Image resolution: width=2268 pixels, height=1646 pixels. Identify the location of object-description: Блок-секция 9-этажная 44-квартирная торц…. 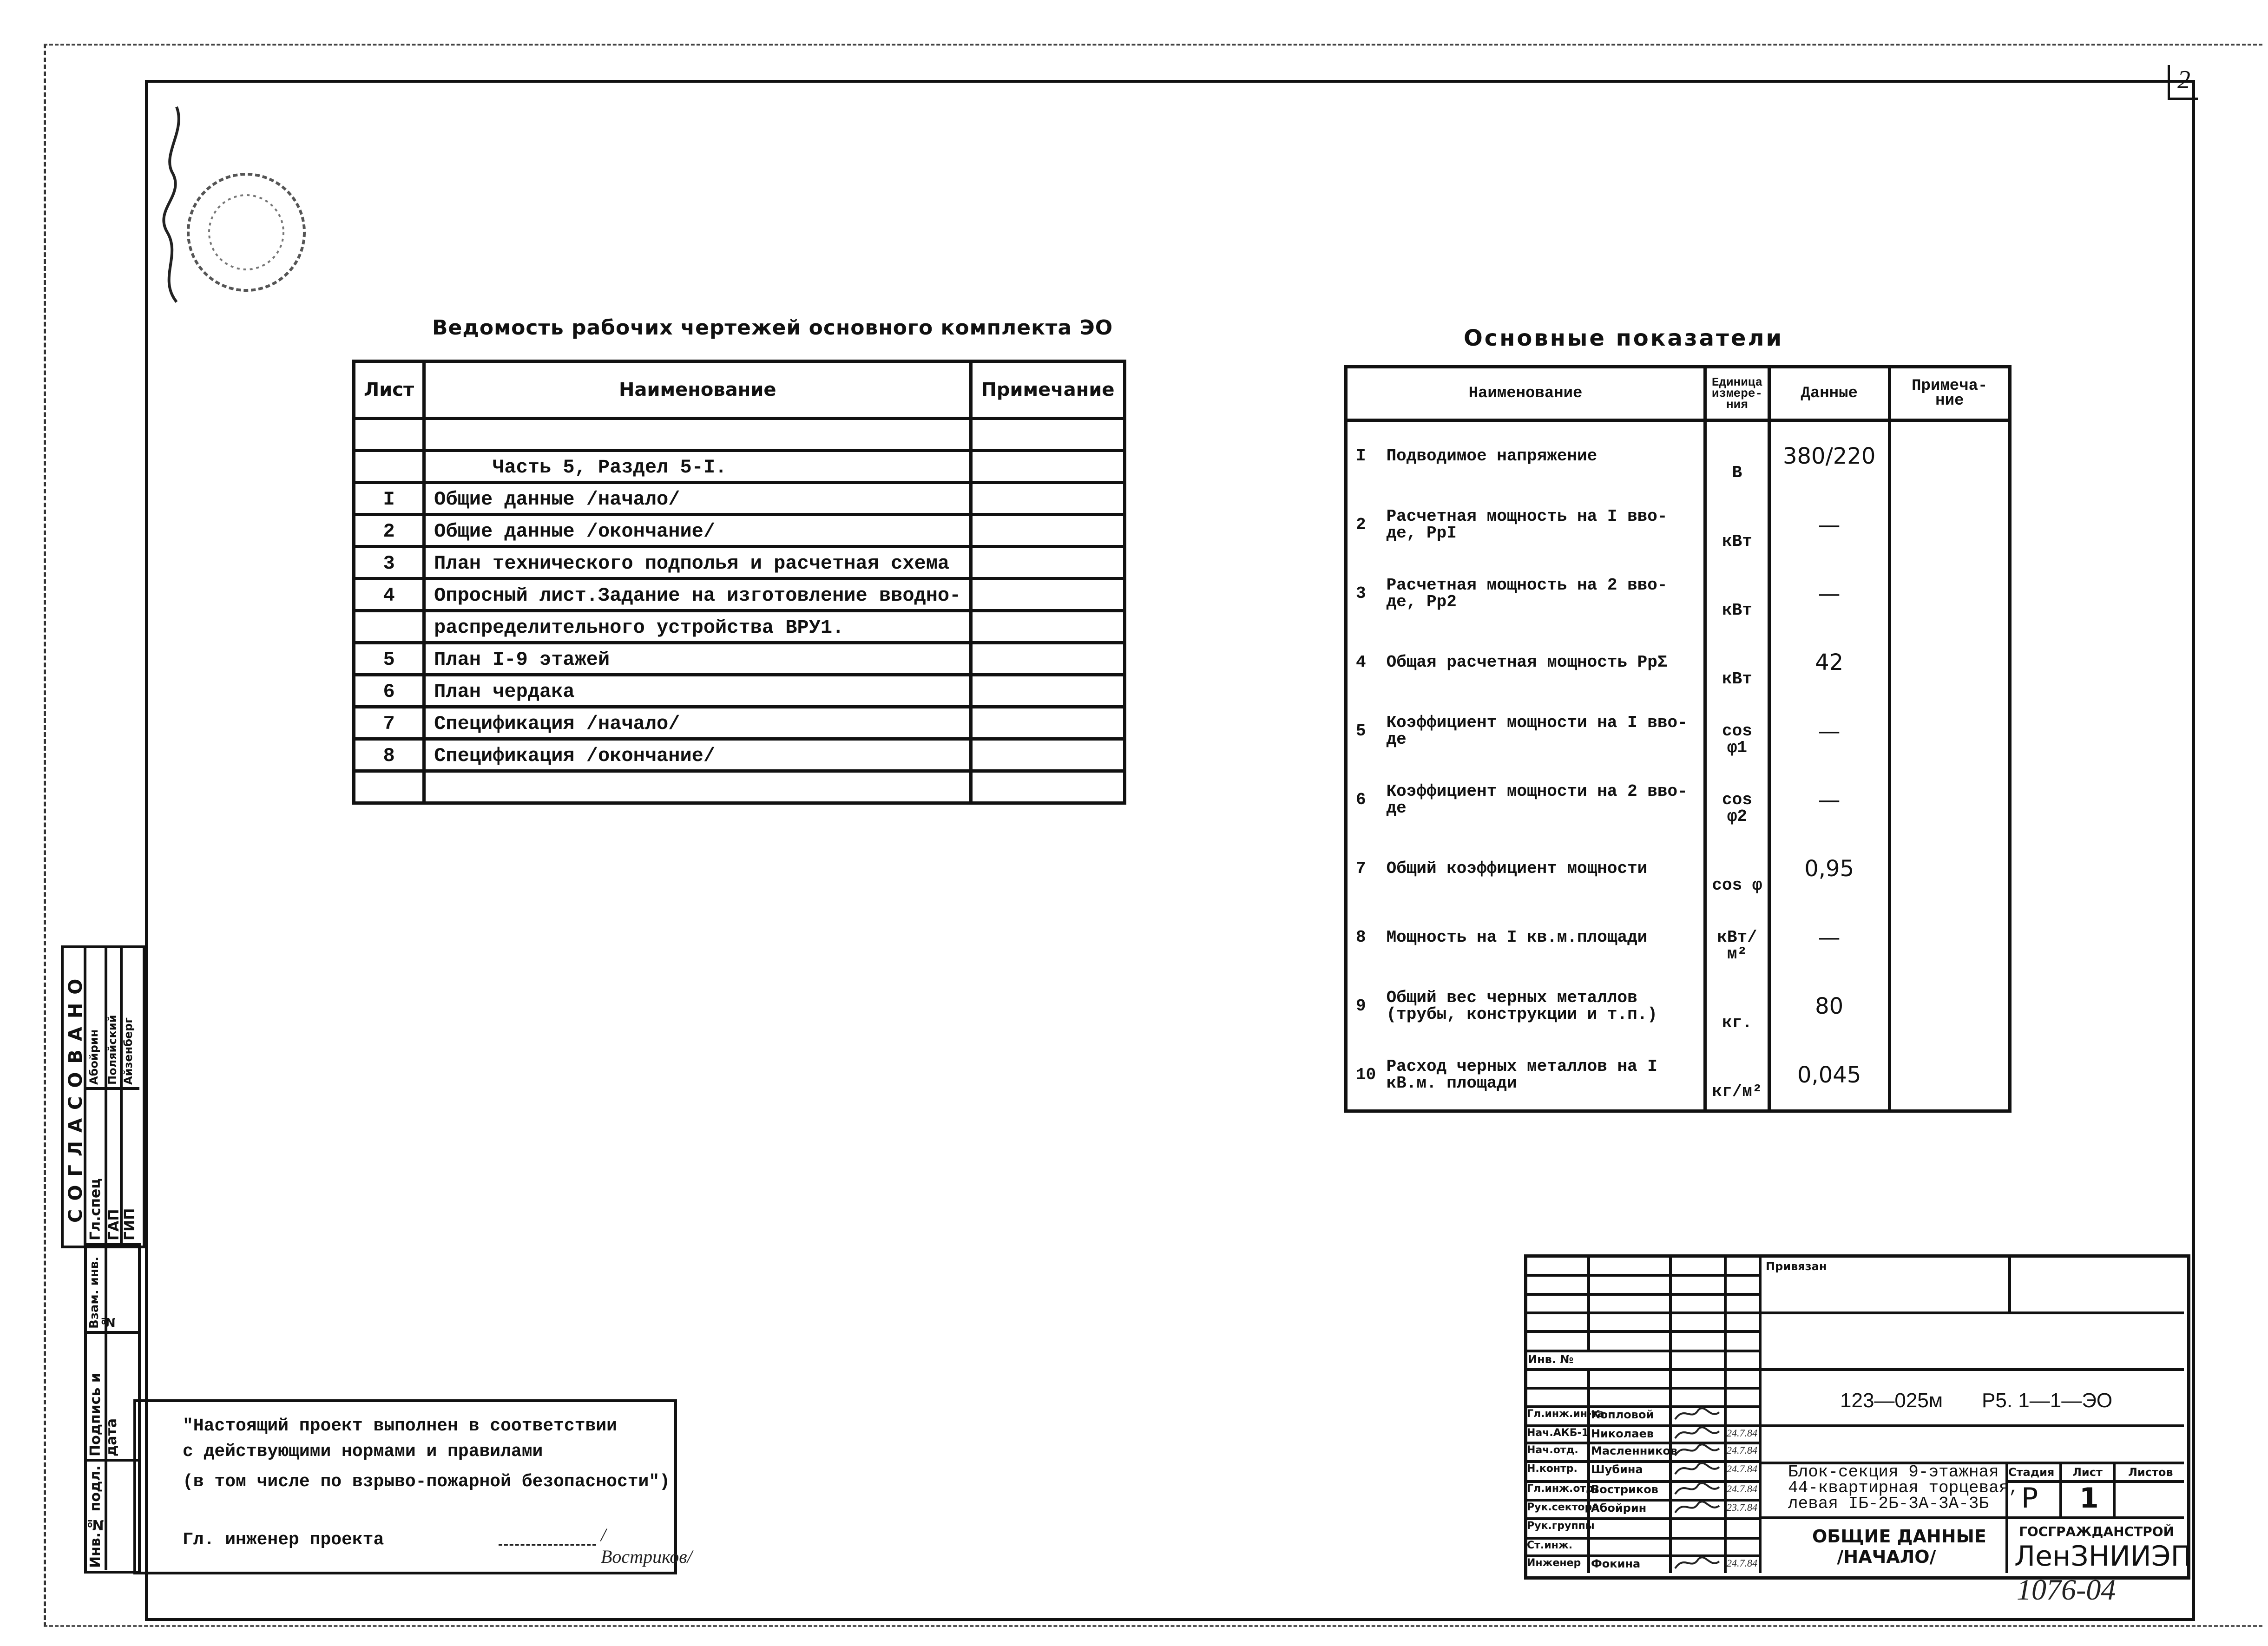
(1903, 1488).